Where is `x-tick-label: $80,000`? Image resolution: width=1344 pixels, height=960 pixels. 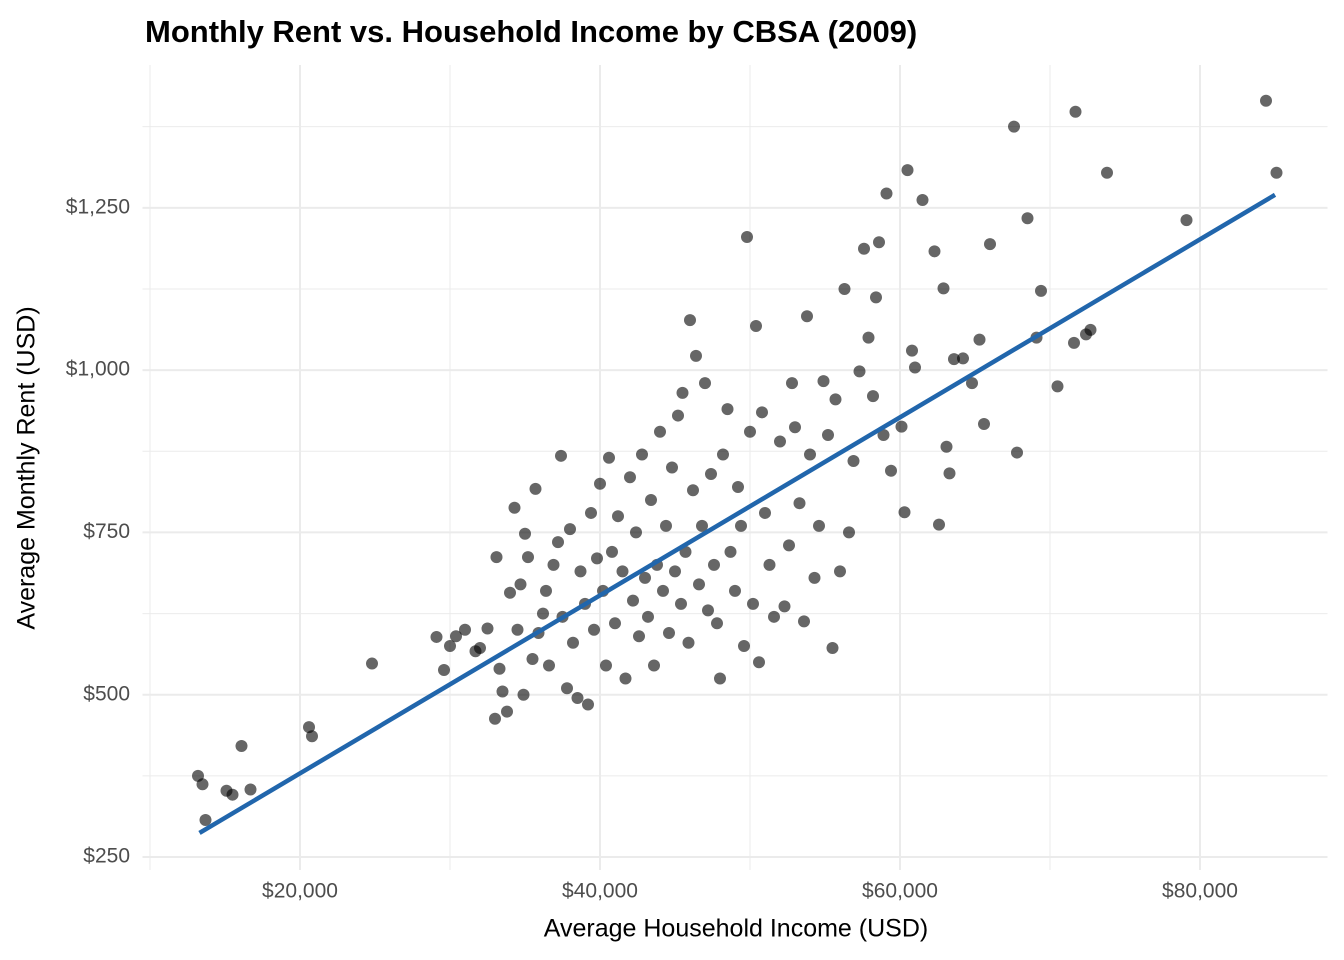 x-tick-label: $80,000 is located at coordinates (1200, 891).